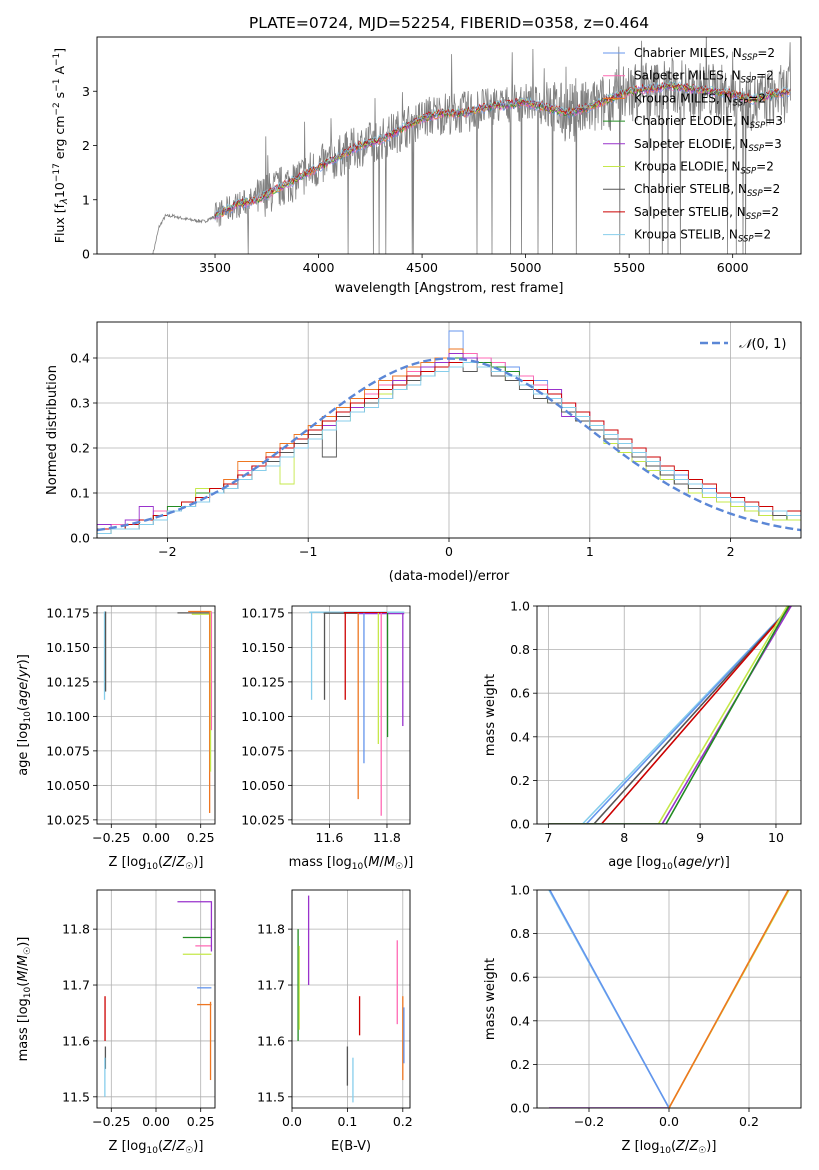  I want to click on x-tick-label: 10, so click(776, 837).